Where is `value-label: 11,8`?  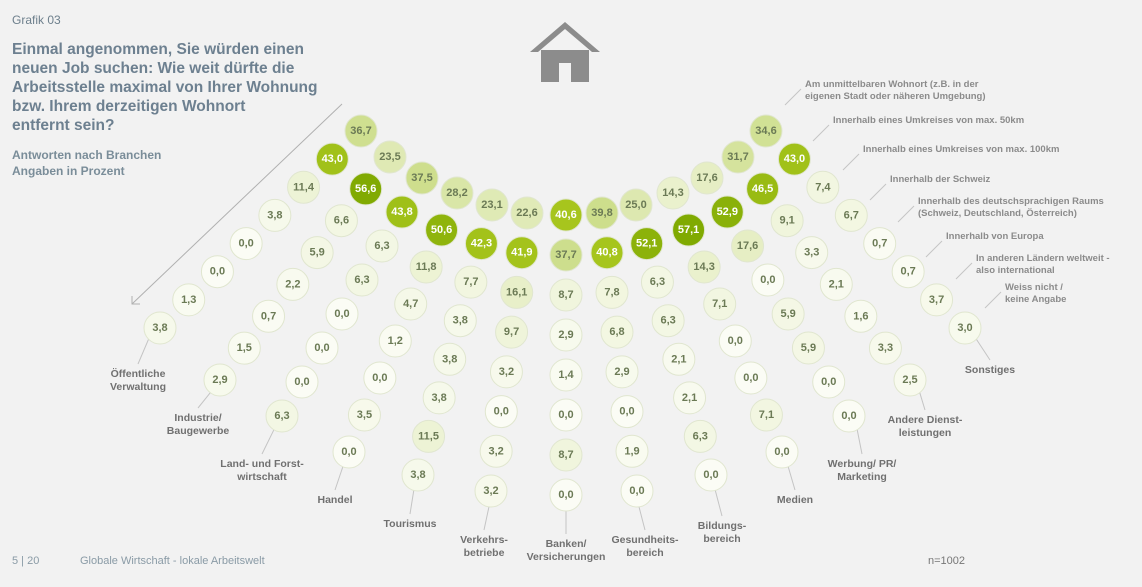
value-label: 11,8 is located at coordinates (426, 267).